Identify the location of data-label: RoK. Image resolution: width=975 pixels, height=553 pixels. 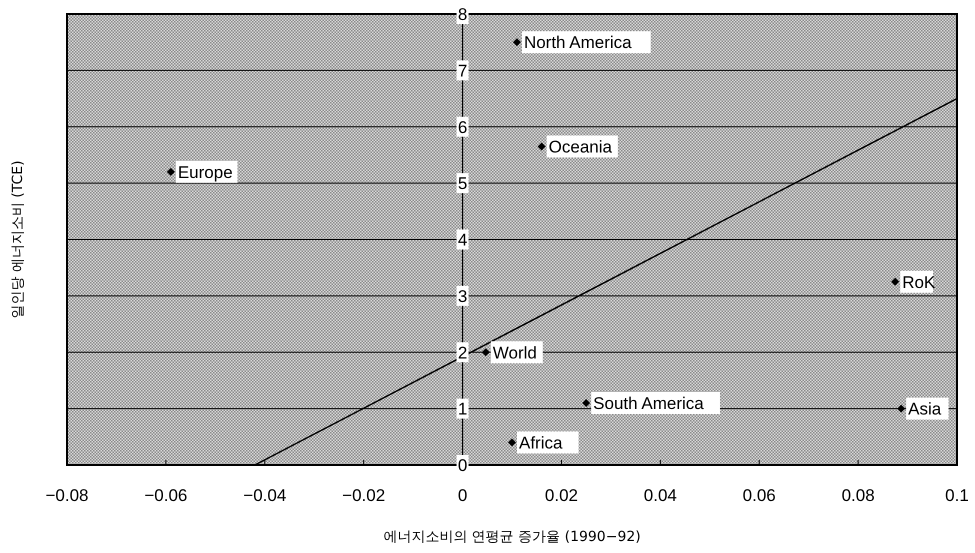
(919, 282).